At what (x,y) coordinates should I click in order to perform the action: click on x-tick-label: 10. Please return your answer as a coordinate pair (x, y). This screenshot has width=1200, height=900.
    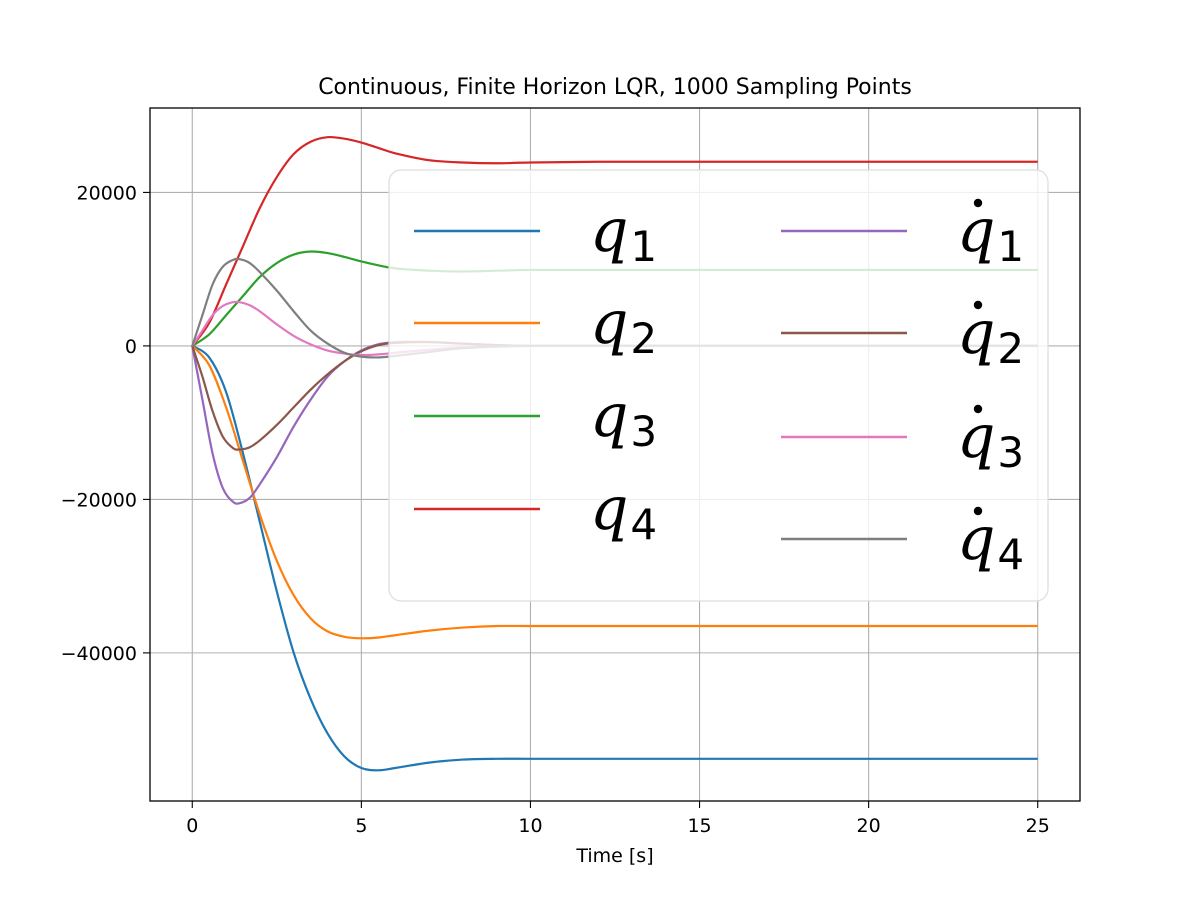
    Looking at the image, I should click on (530, 826).